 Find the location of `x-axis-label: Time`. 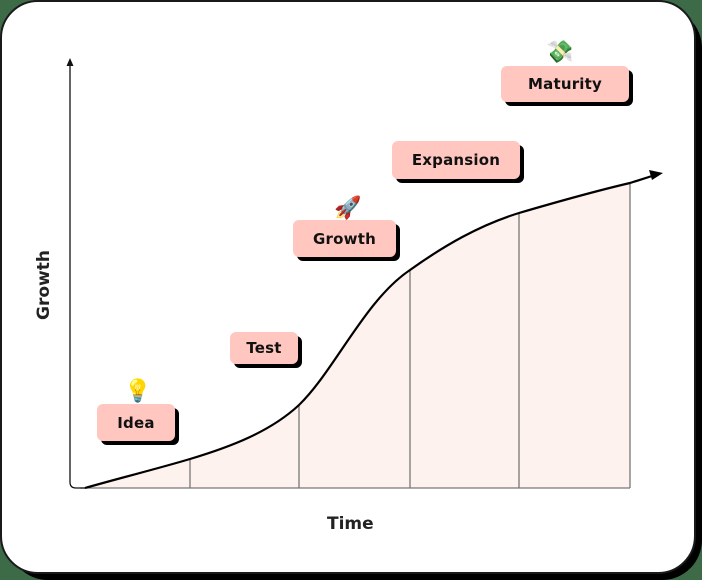

x-axis-label: Time is located at coordinates (350, 524).